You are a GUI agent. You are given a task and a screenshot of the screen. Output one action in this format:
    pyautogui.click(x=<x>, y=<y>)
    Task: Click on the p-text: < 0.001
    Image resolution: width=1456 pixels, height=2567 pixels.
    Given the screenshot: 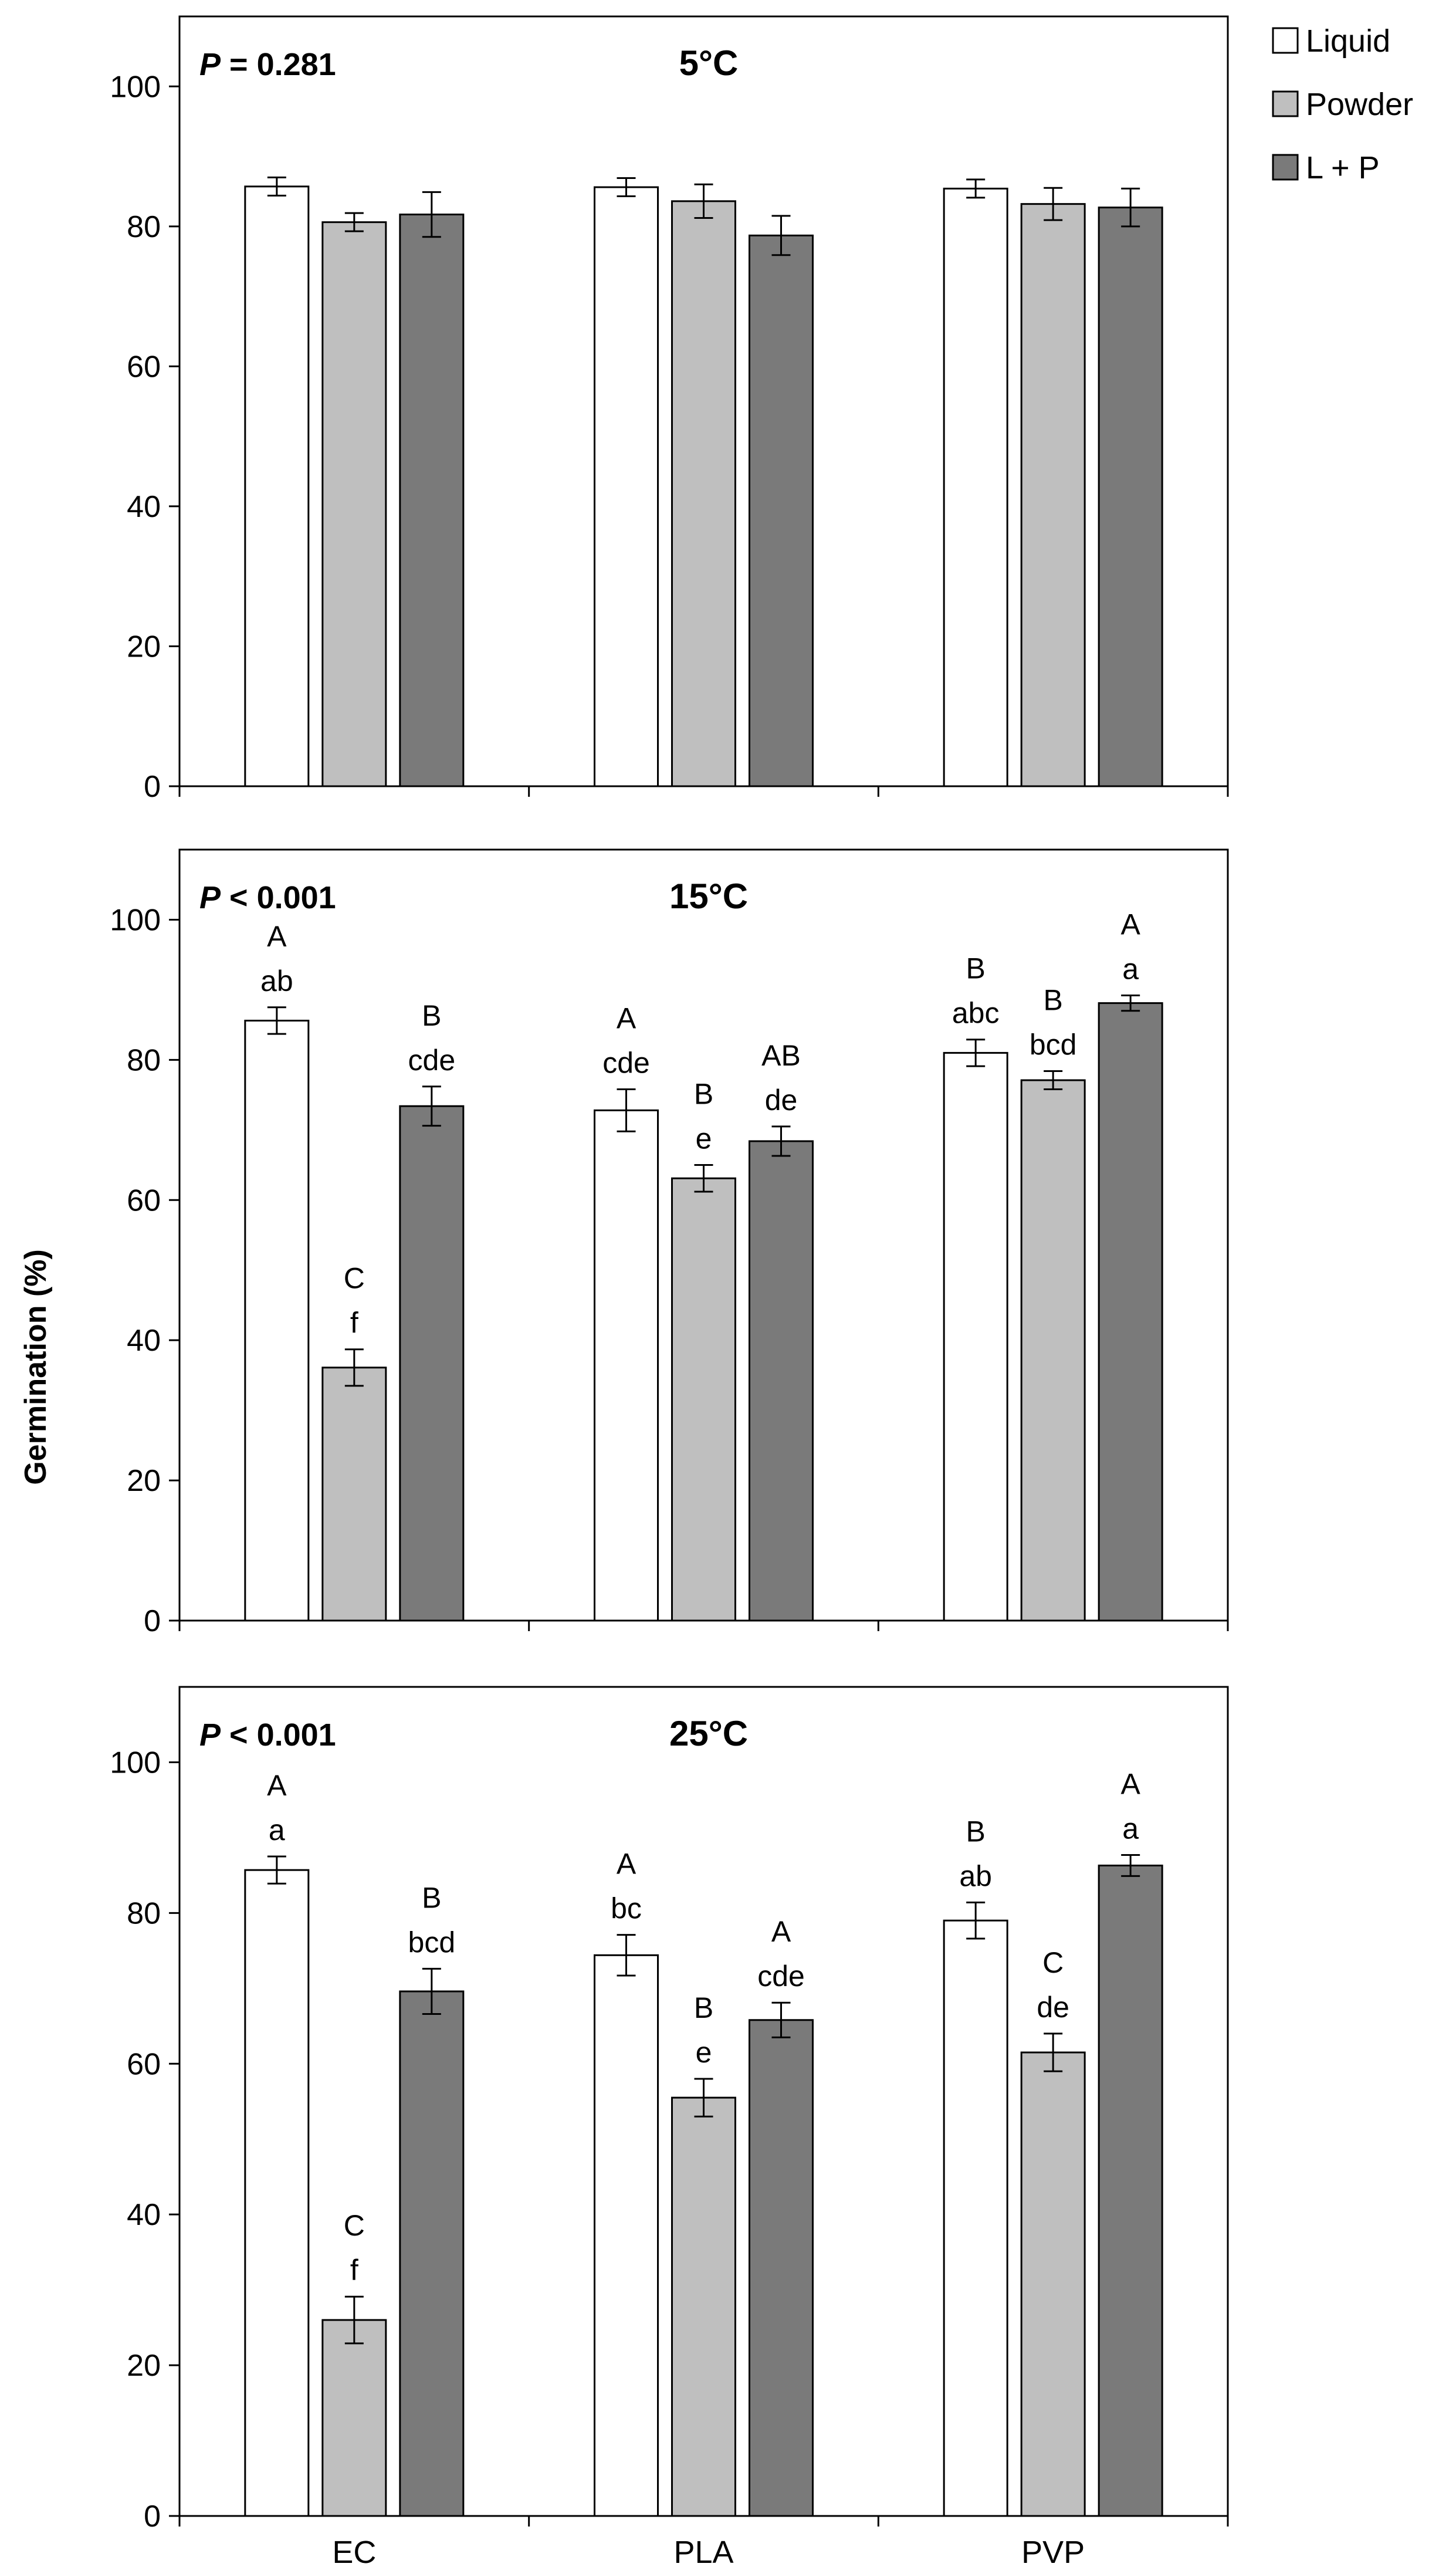 What is the action you would take?
    pyautogui.click(x=278, y=897)
    